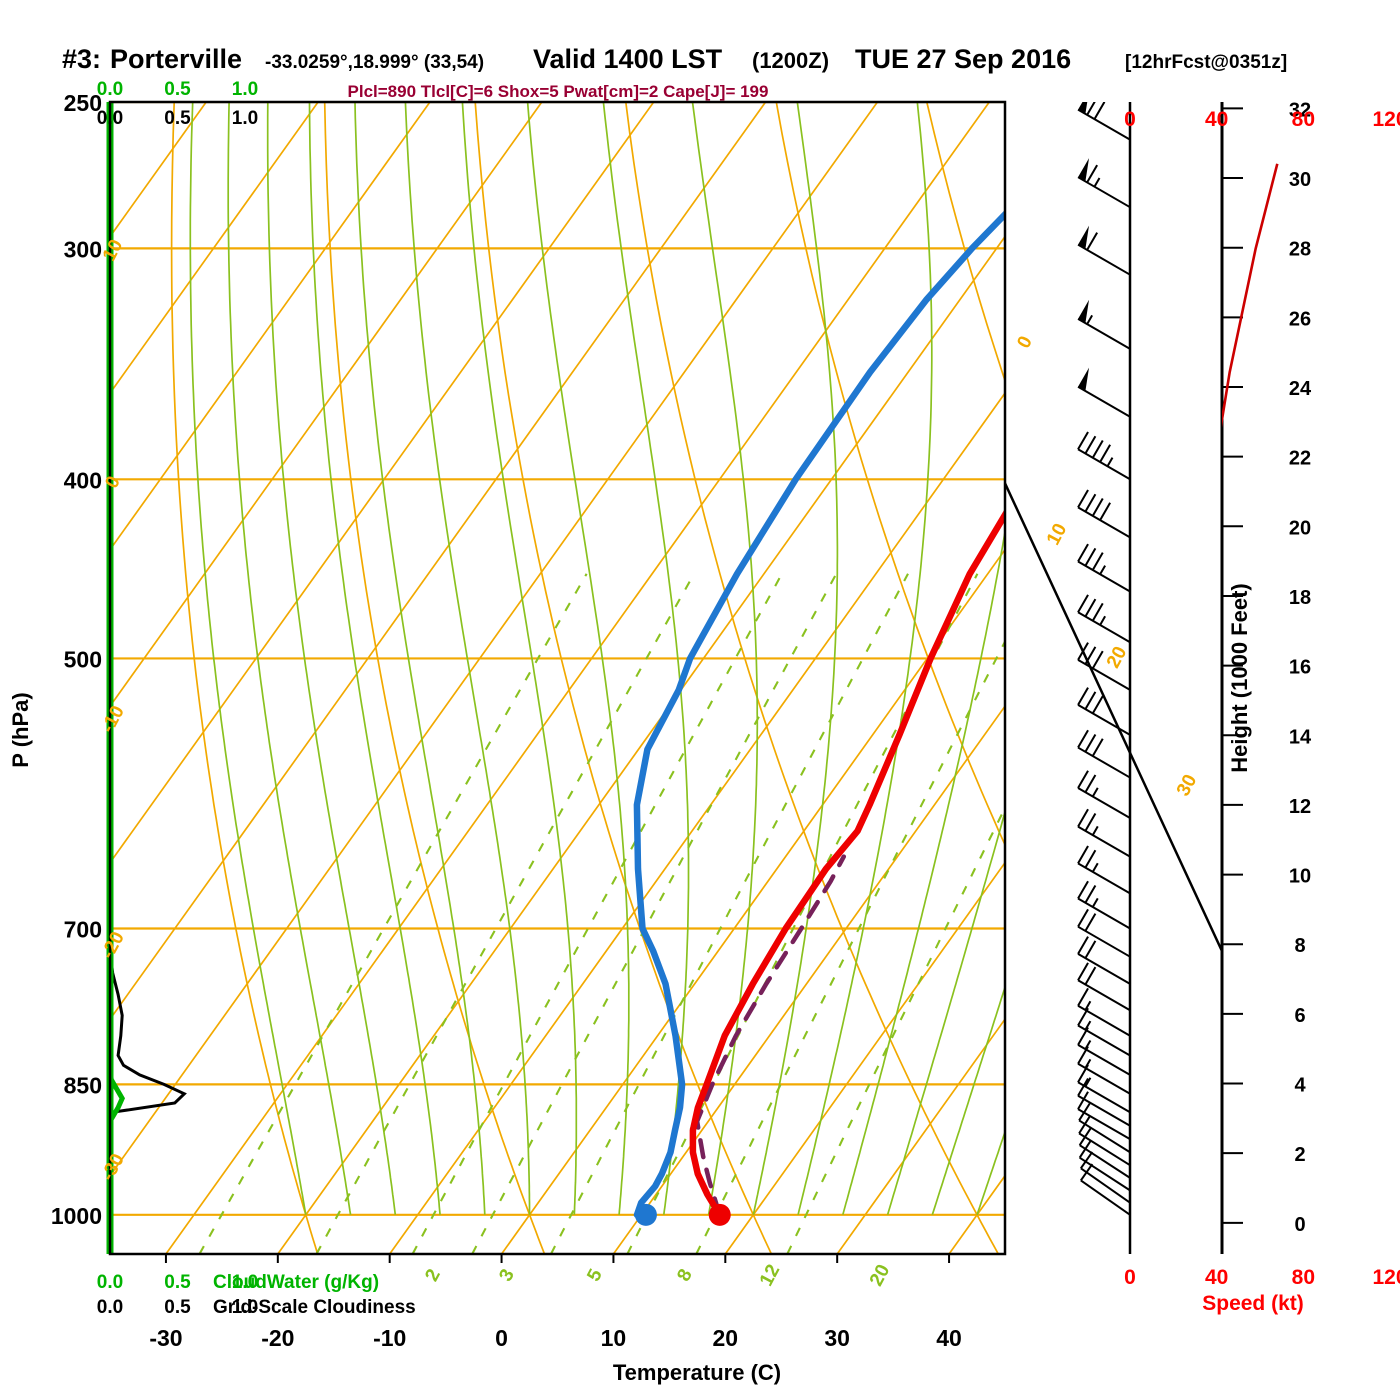 This screenshot has width=1400, height=1400. I want to click on speed-tick-bottom-80: 80, so click(1303, 1277).